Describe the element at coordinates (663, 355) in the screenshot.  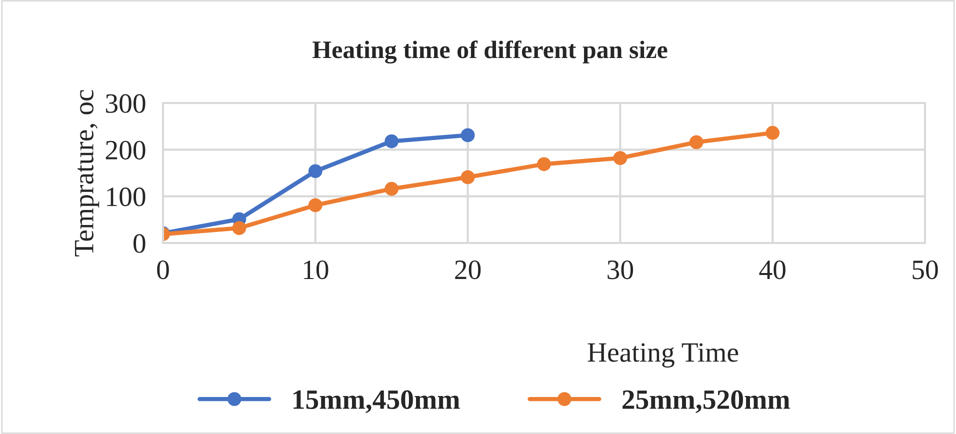
I see `x-axis-title: Heating Time` at that location.